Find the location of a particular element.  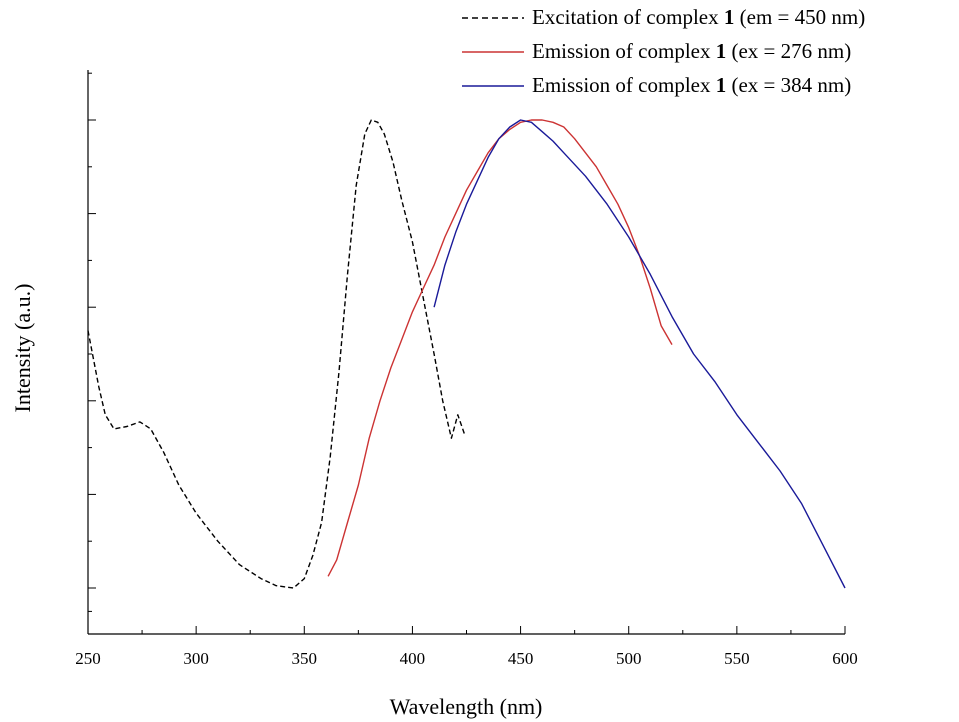

x-tick-label: 400 is located at coordinates (413, 658).